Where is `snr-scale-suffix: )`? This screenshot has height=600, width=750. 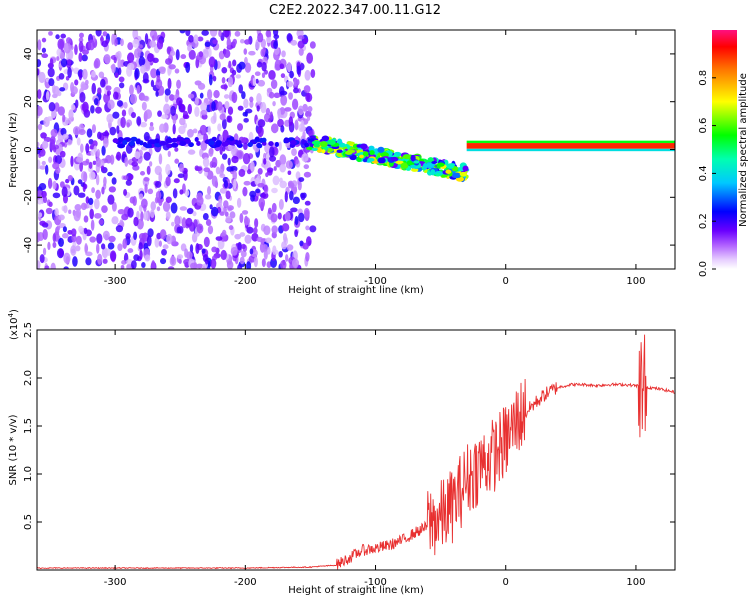 snr-scale-suffix: ) is located at coordinates (14, 311).